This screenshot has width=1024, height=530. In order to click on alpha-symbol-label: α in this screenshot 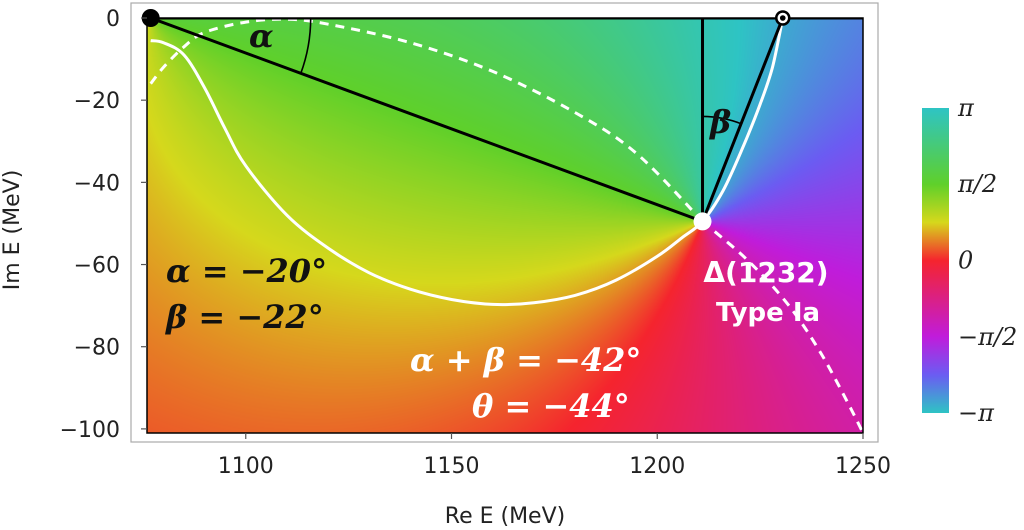, I will do `click(261, 36)`.